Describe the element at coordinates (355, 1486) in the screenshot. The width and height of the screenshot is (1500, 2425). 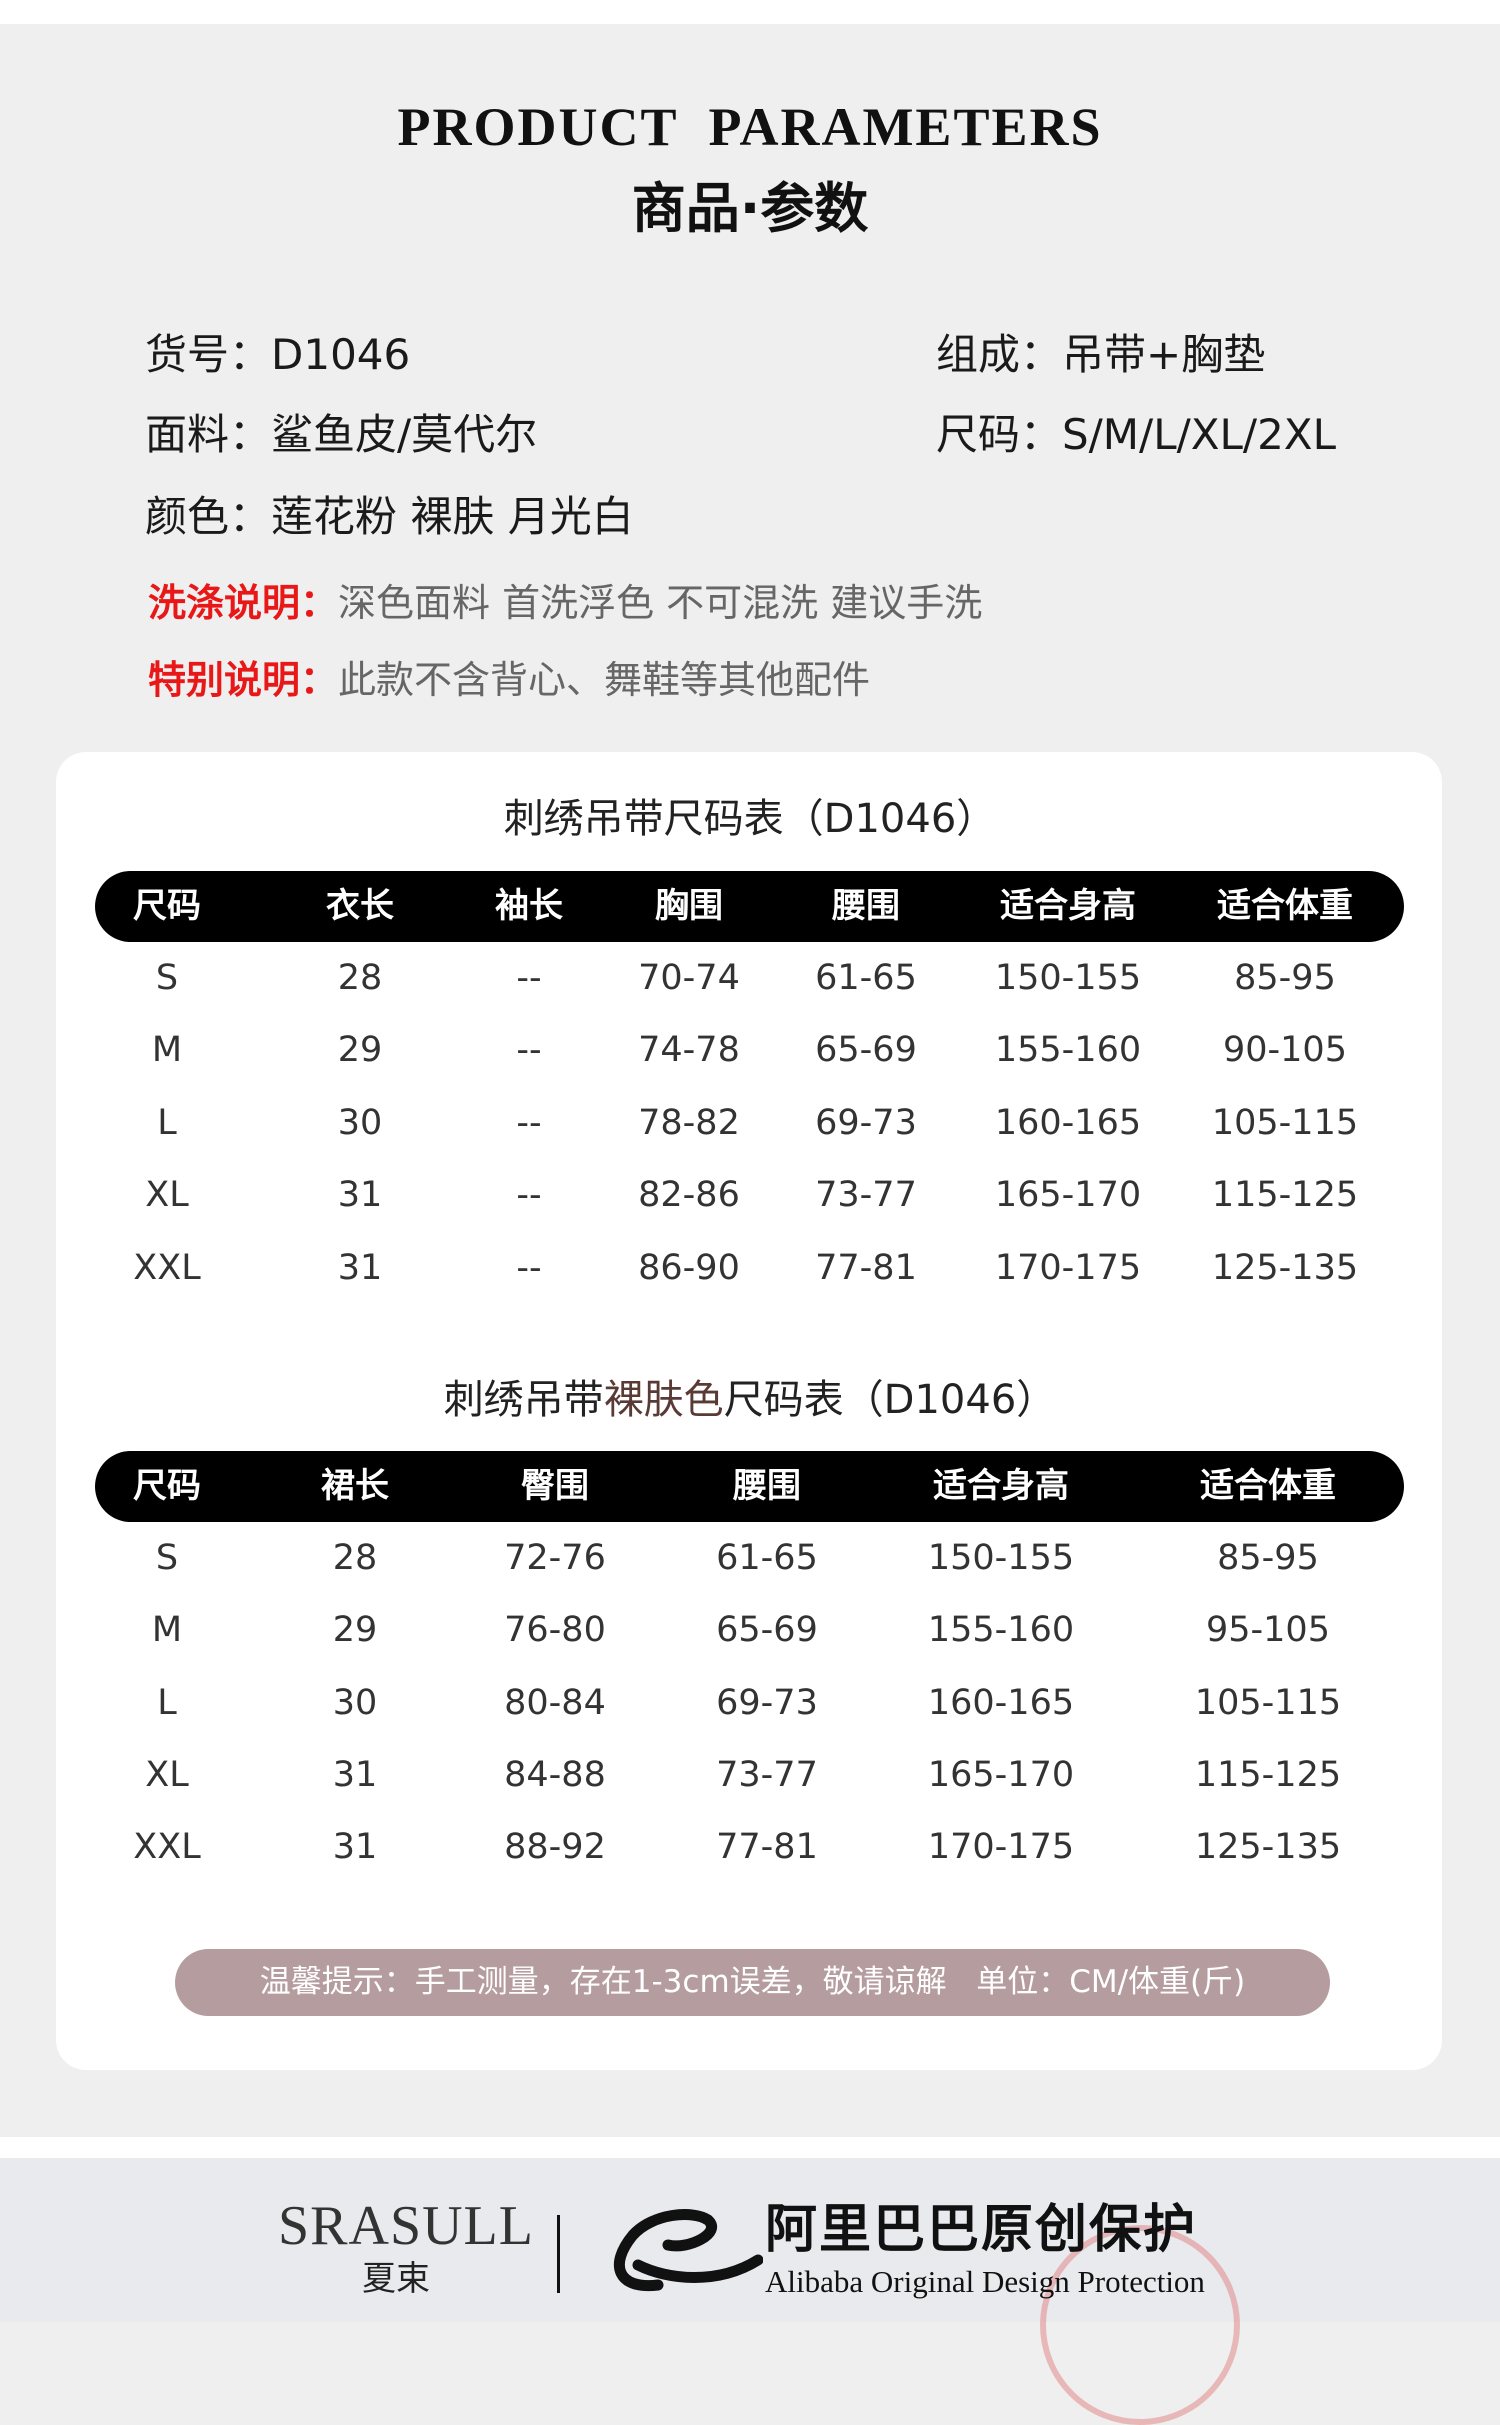
I see `column-header: 裙长` at that location.